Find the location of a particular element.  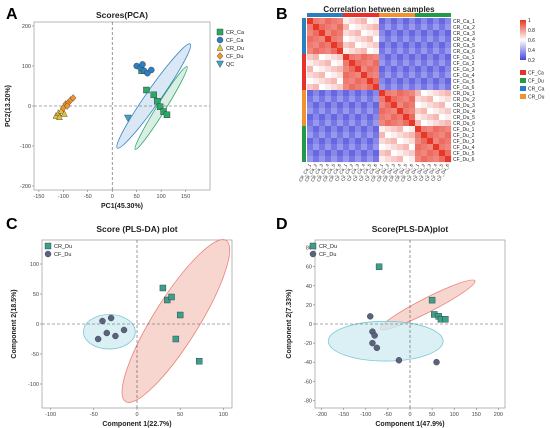

row-label: CR_Ca_4 is located at coordinates (464, 40).